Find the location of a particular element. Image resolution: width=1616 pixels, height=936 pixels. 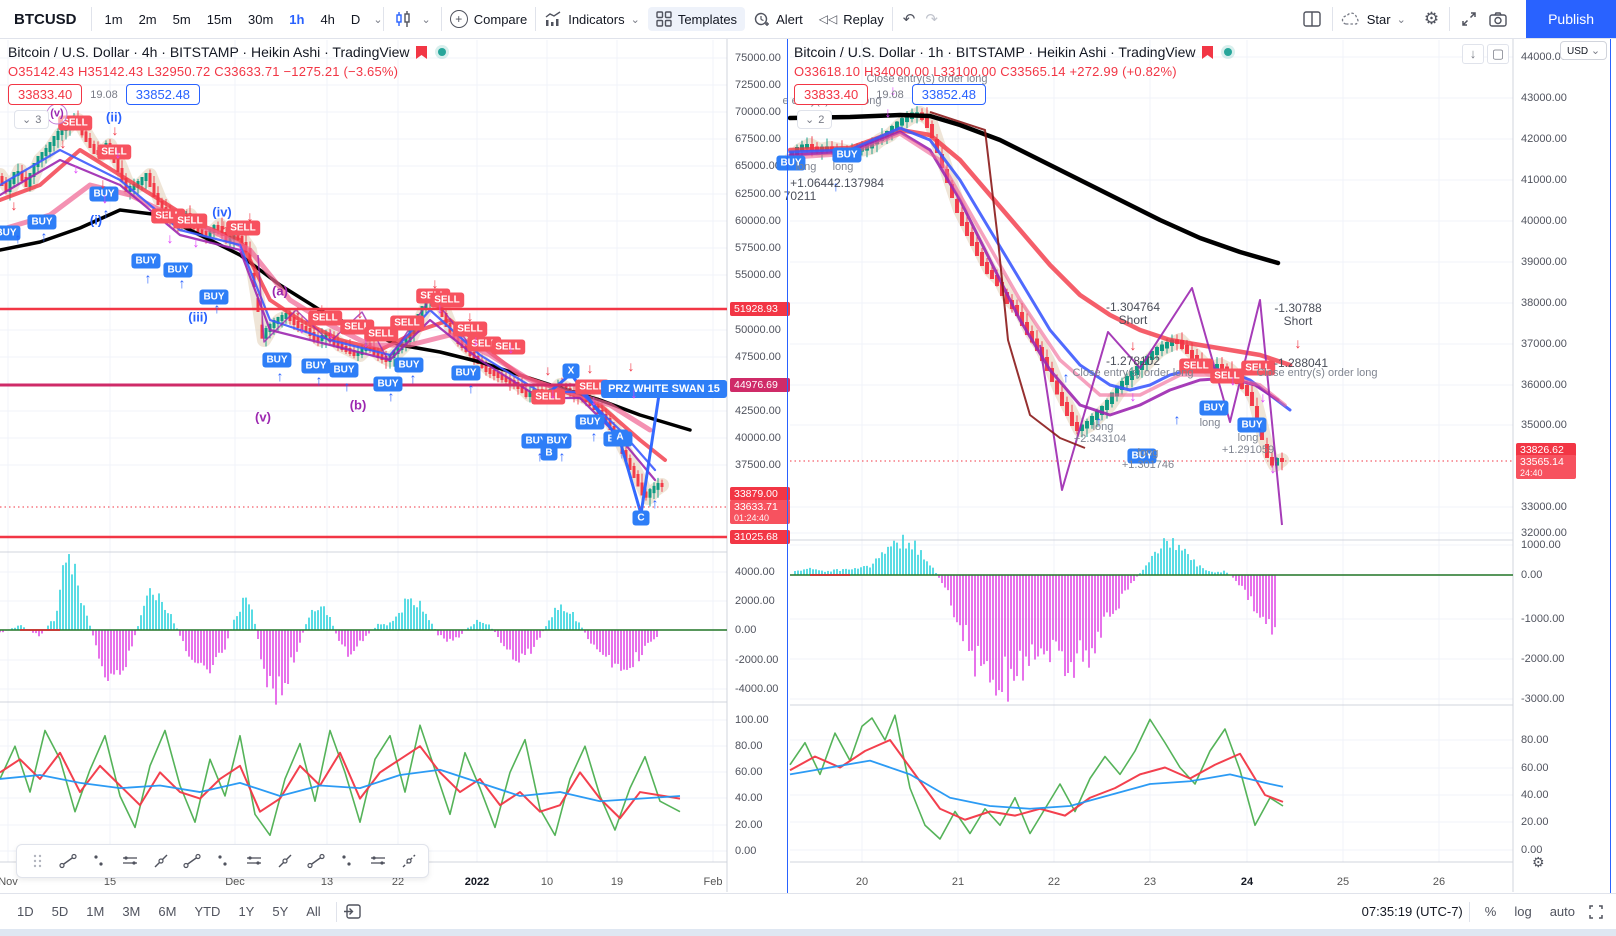

xabcd-pattern is located at coordinates (129, 861).